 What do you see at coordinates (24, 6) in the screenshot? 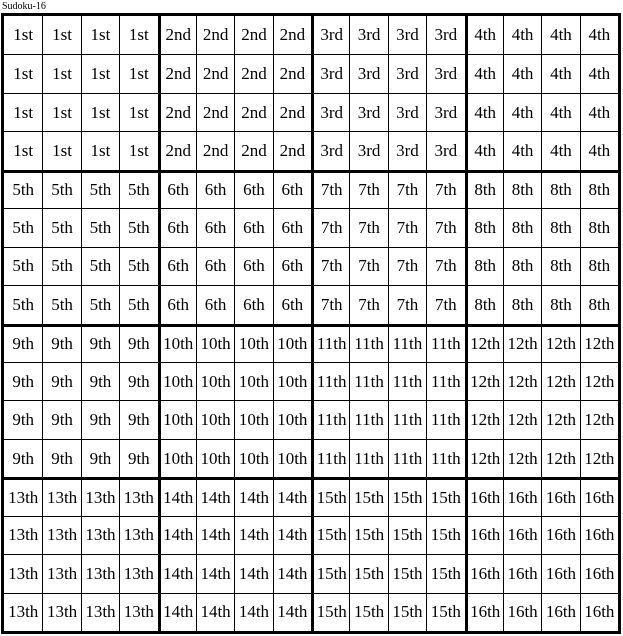
I see `page-title: Sudoku-16` at bounding box center [24, 6].